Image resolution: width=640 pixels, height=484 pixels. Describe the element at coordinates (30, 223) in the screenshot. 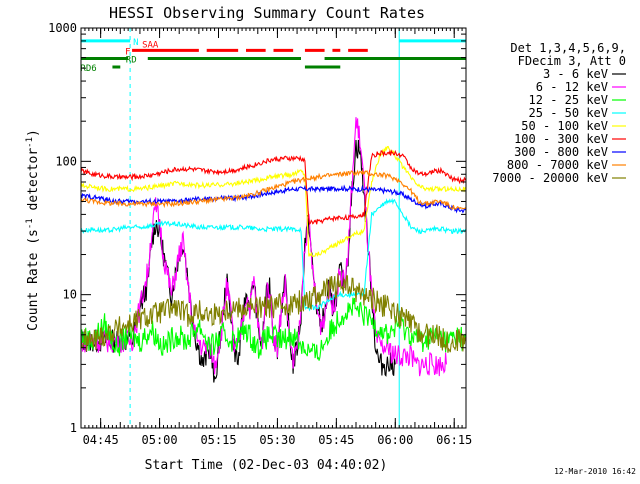

I see `y-axis-title-sup1: -1` at that location.